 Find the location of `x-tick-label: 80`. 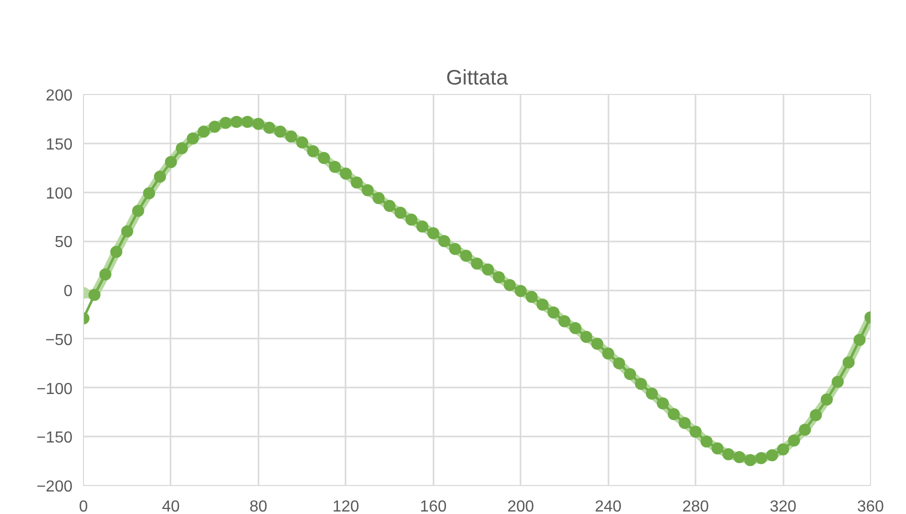

x-tick-label: 80 is located at coordinates (258, 506).